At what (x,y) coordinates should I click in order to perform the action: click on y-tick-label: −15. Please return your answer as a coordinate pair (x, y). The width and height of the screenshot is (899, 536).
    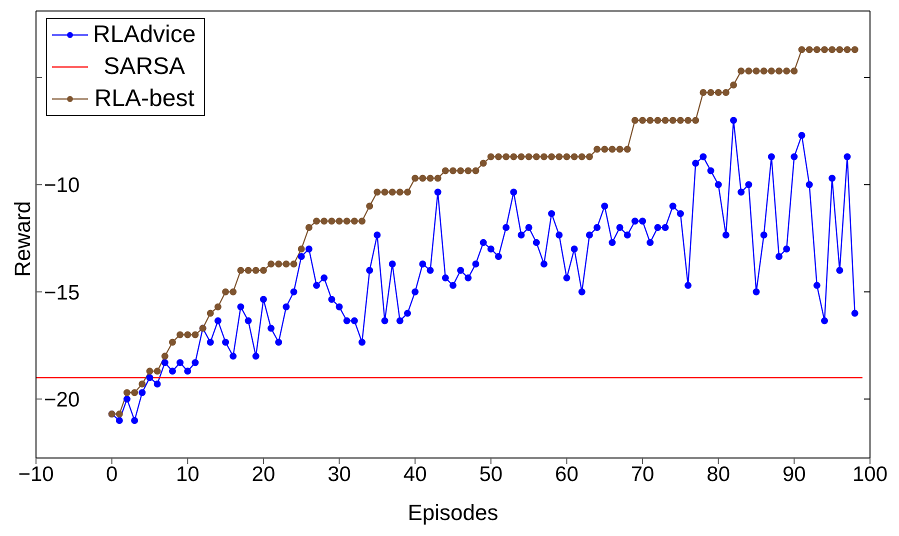
    Looking at the image, I should click on (62, 292).